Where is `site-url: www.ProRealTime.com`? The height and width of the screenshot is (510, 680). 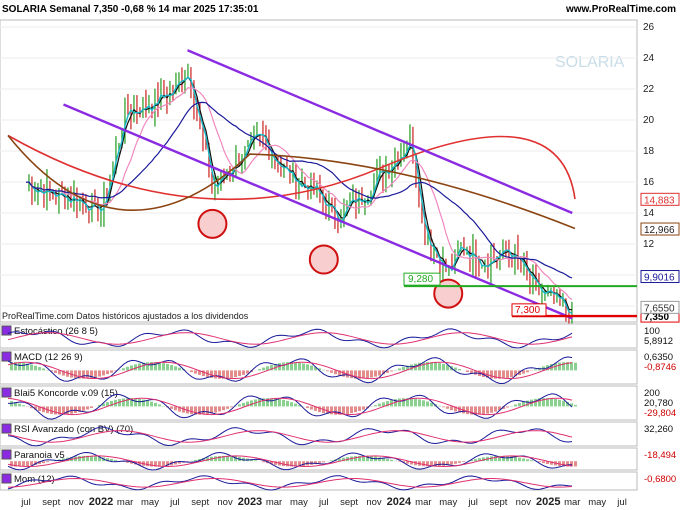 site-url: www.ProRealTime.com is located at coordinates (620, 9).